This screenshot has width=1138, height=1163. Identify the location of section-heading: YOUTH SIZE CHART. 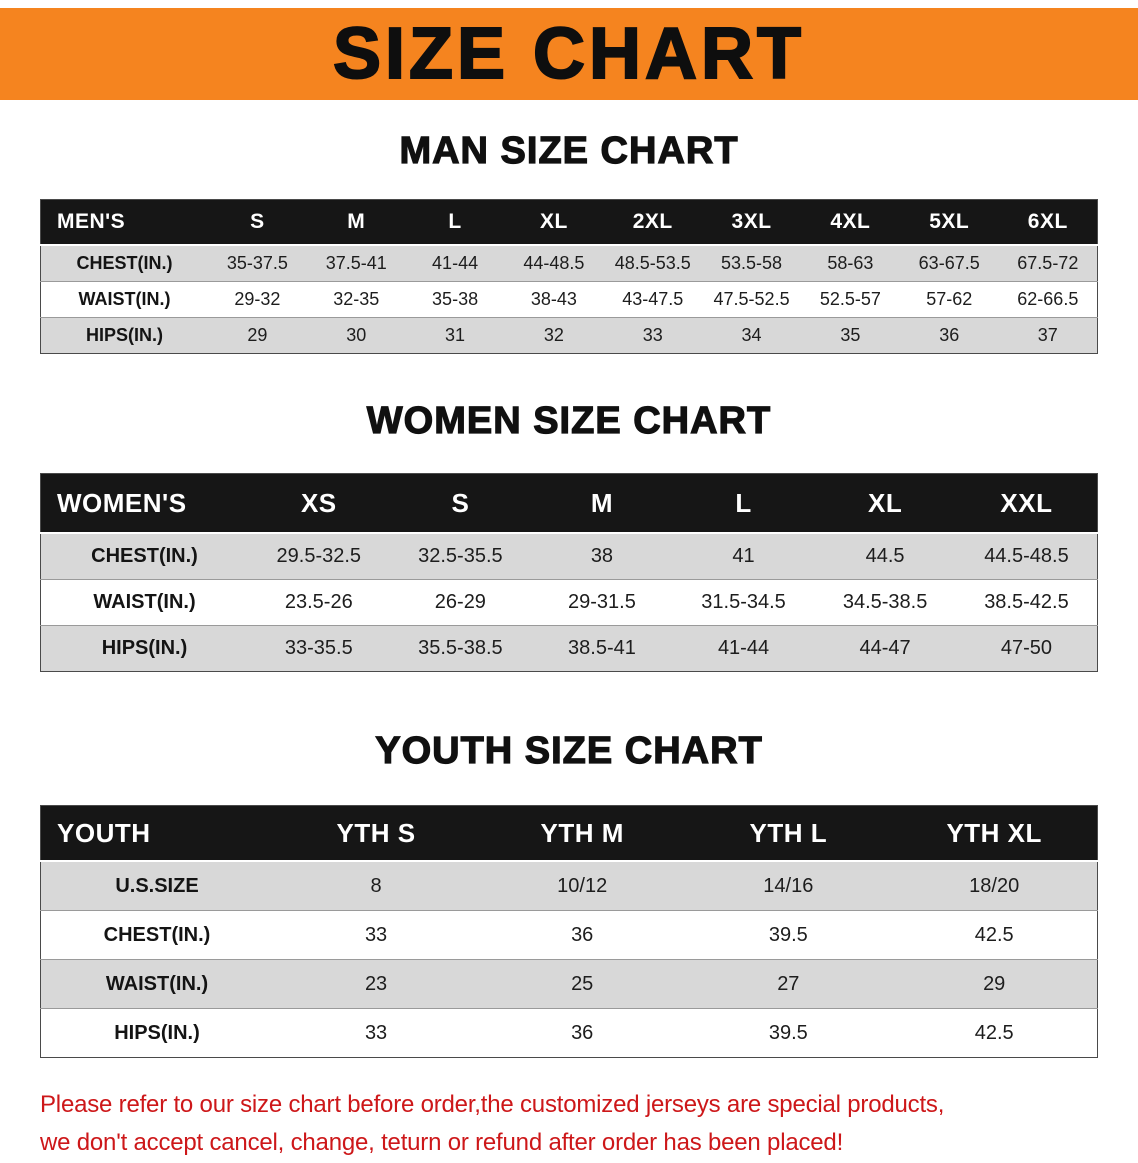
(569, 750).